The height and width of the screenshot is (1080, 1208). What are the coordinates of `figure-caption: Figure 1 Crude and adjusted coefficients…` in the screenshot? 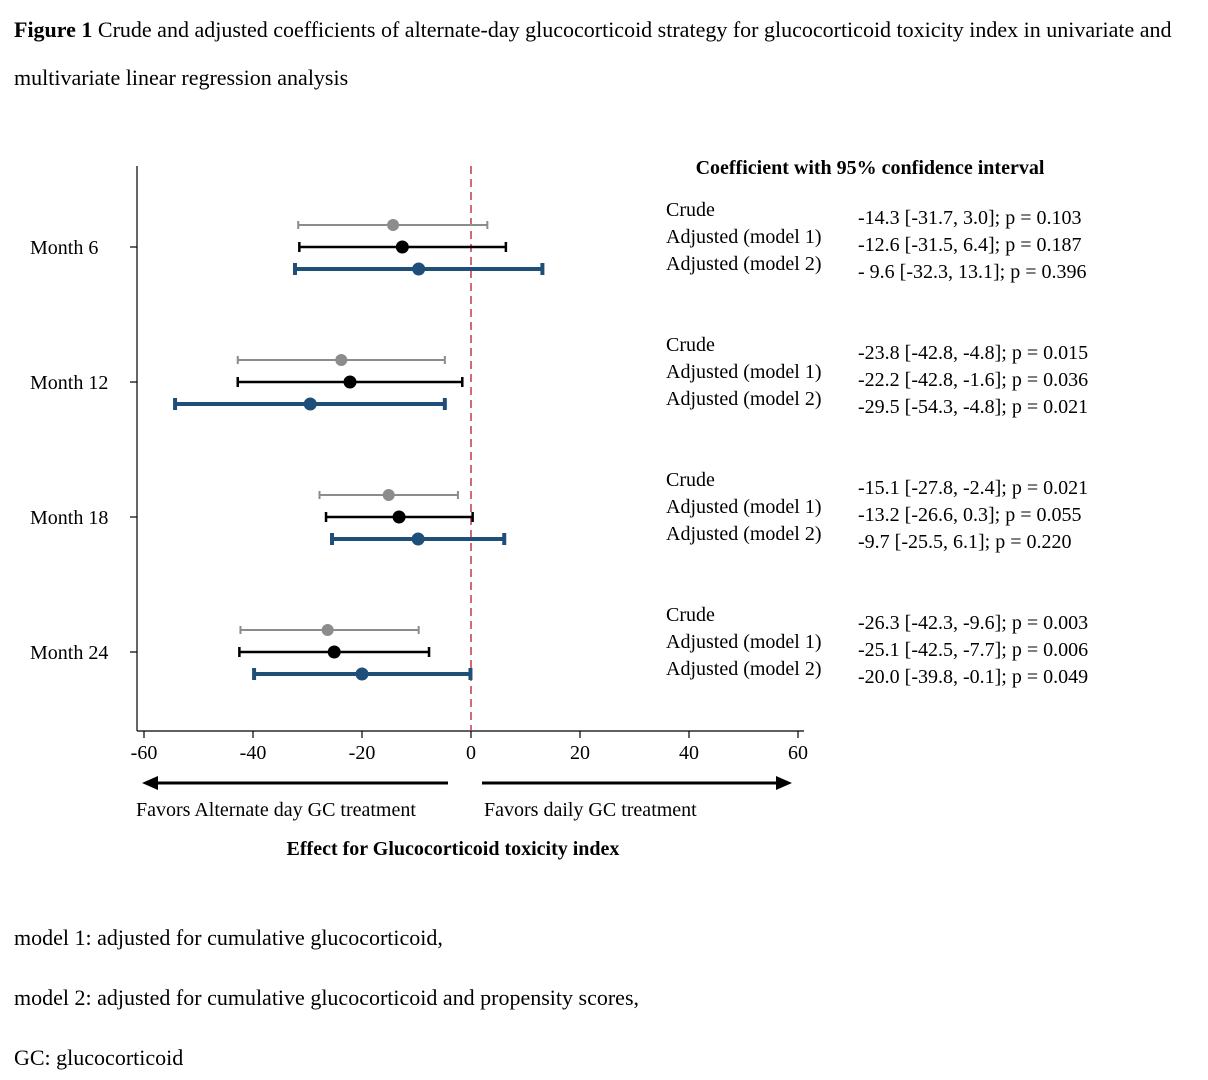 It's located at (609, 54).